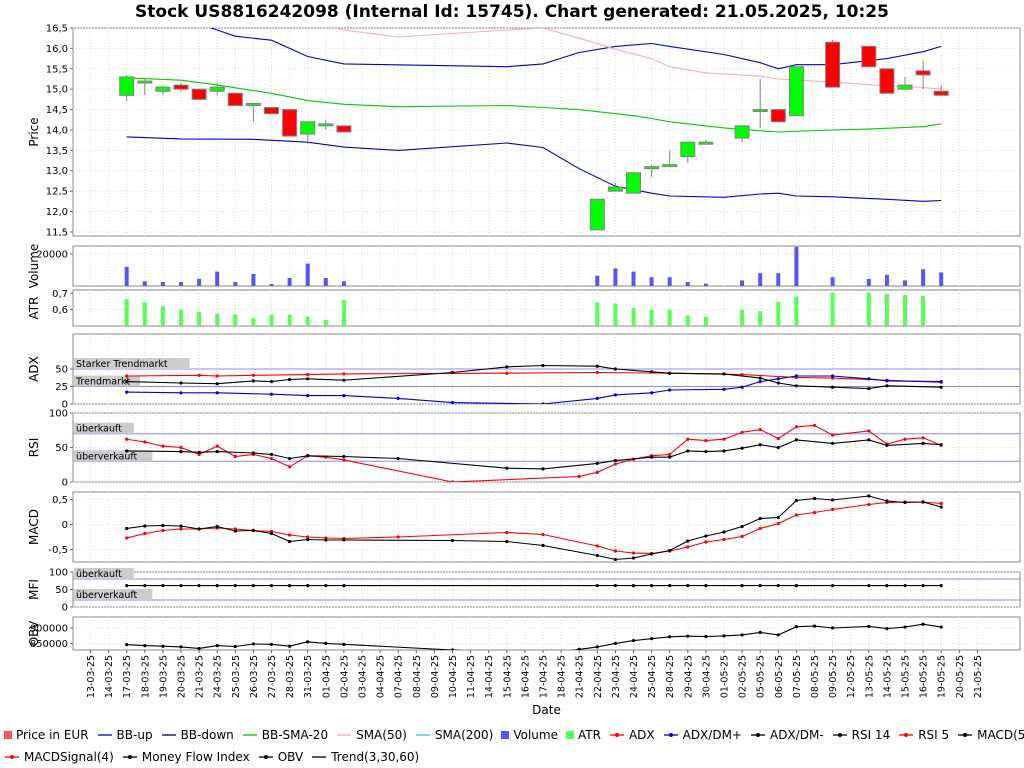  I want to click on mfi-tick-label: 0, so click(65, 608).